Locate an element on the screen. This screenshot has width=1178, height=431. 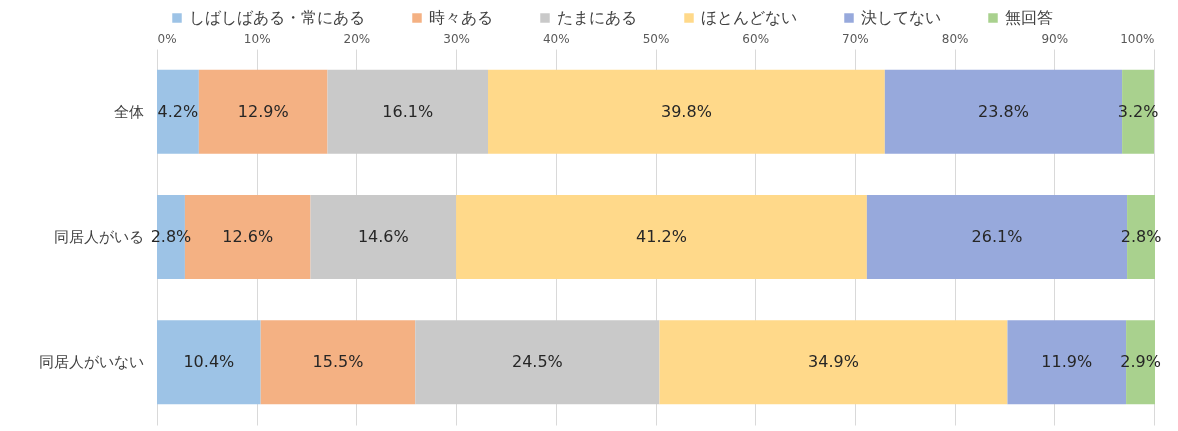
x-tick-label: 0% is located at coordinates (167, 38).